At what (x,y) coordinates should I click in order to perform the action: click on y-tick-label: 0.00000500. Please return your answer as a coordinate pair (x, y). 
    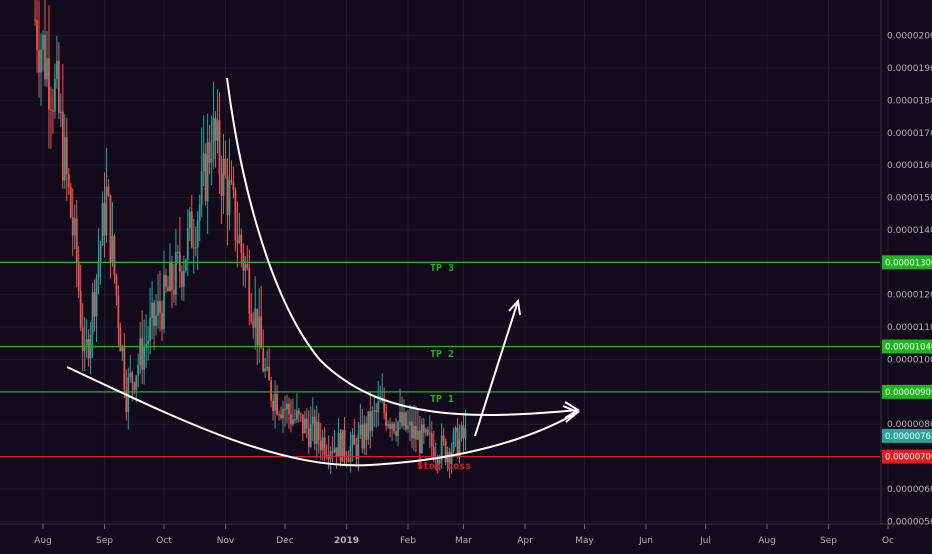
    Looking at the image, I should click on (909, 522).